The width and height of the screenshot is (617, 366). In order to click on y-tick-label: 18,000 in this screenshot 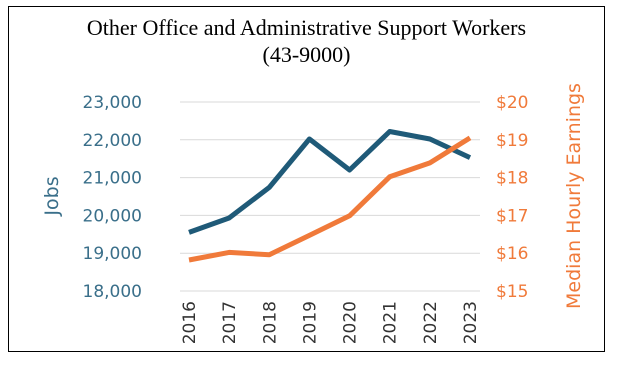, I will do `click(112, 292)`.